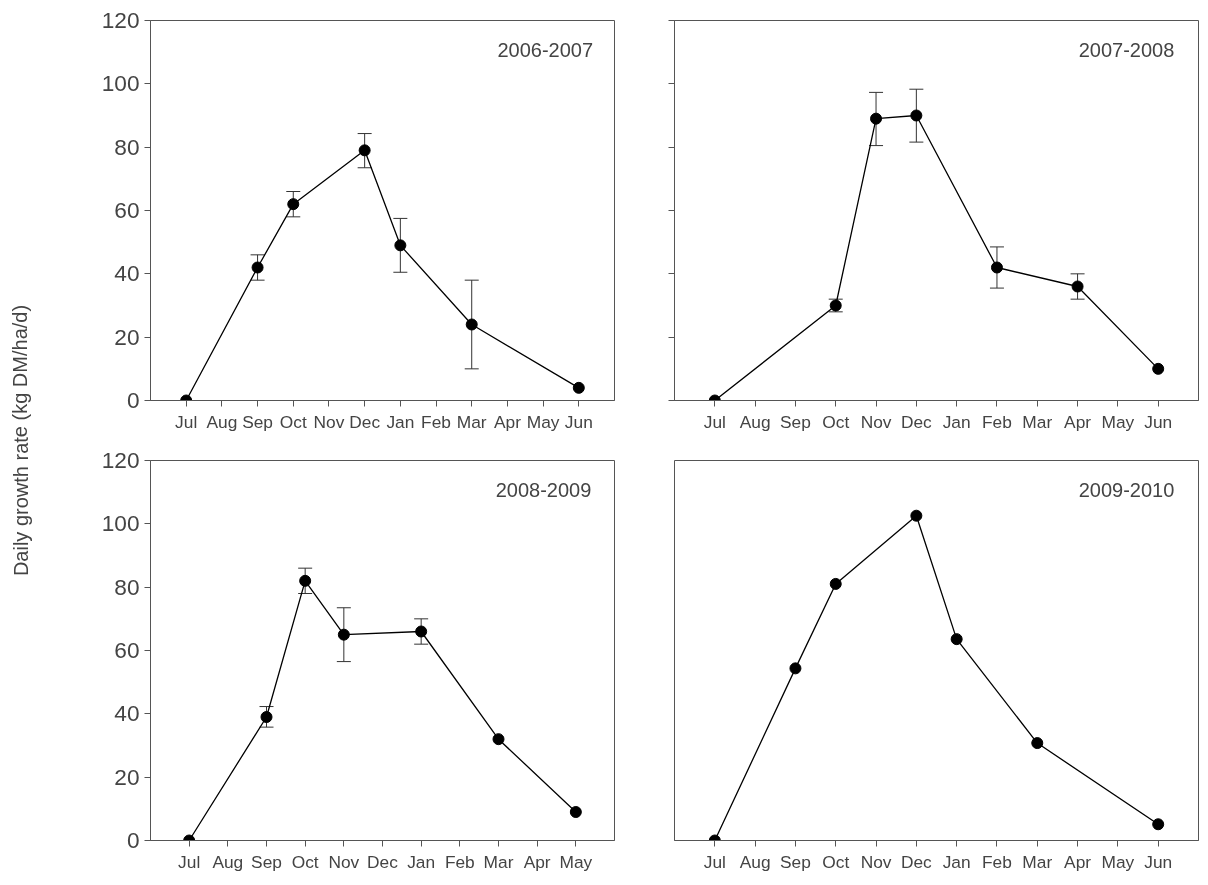  I want to click on text: 2007-2008, so click(1126, 49).